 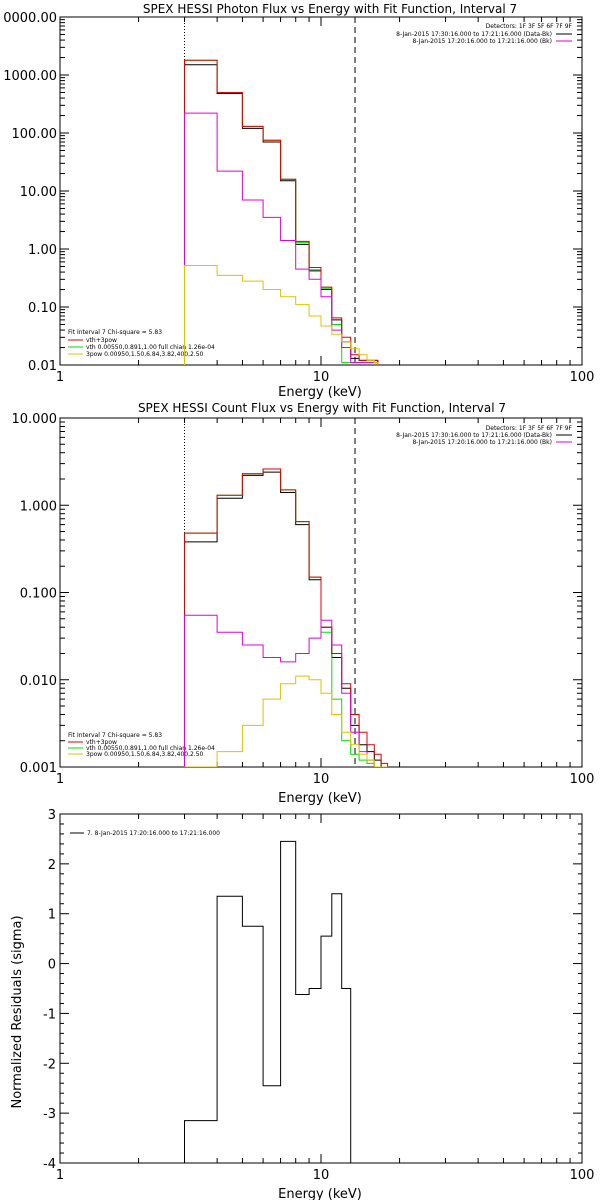 I want to click on photon-flux-legend-total: vth+3pow, so click(x=101, y=340).